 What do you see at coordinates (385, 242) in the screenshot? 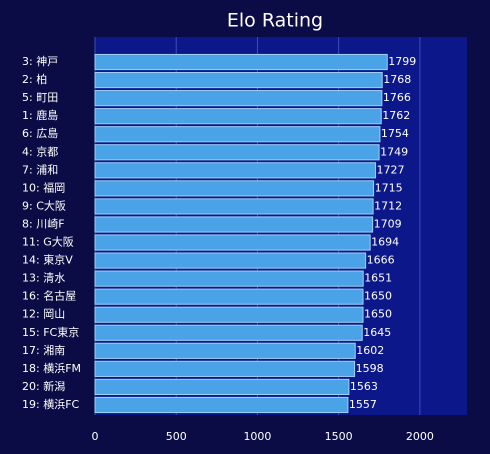
I see `value-label: 1694` at bounding box center [385, 242].